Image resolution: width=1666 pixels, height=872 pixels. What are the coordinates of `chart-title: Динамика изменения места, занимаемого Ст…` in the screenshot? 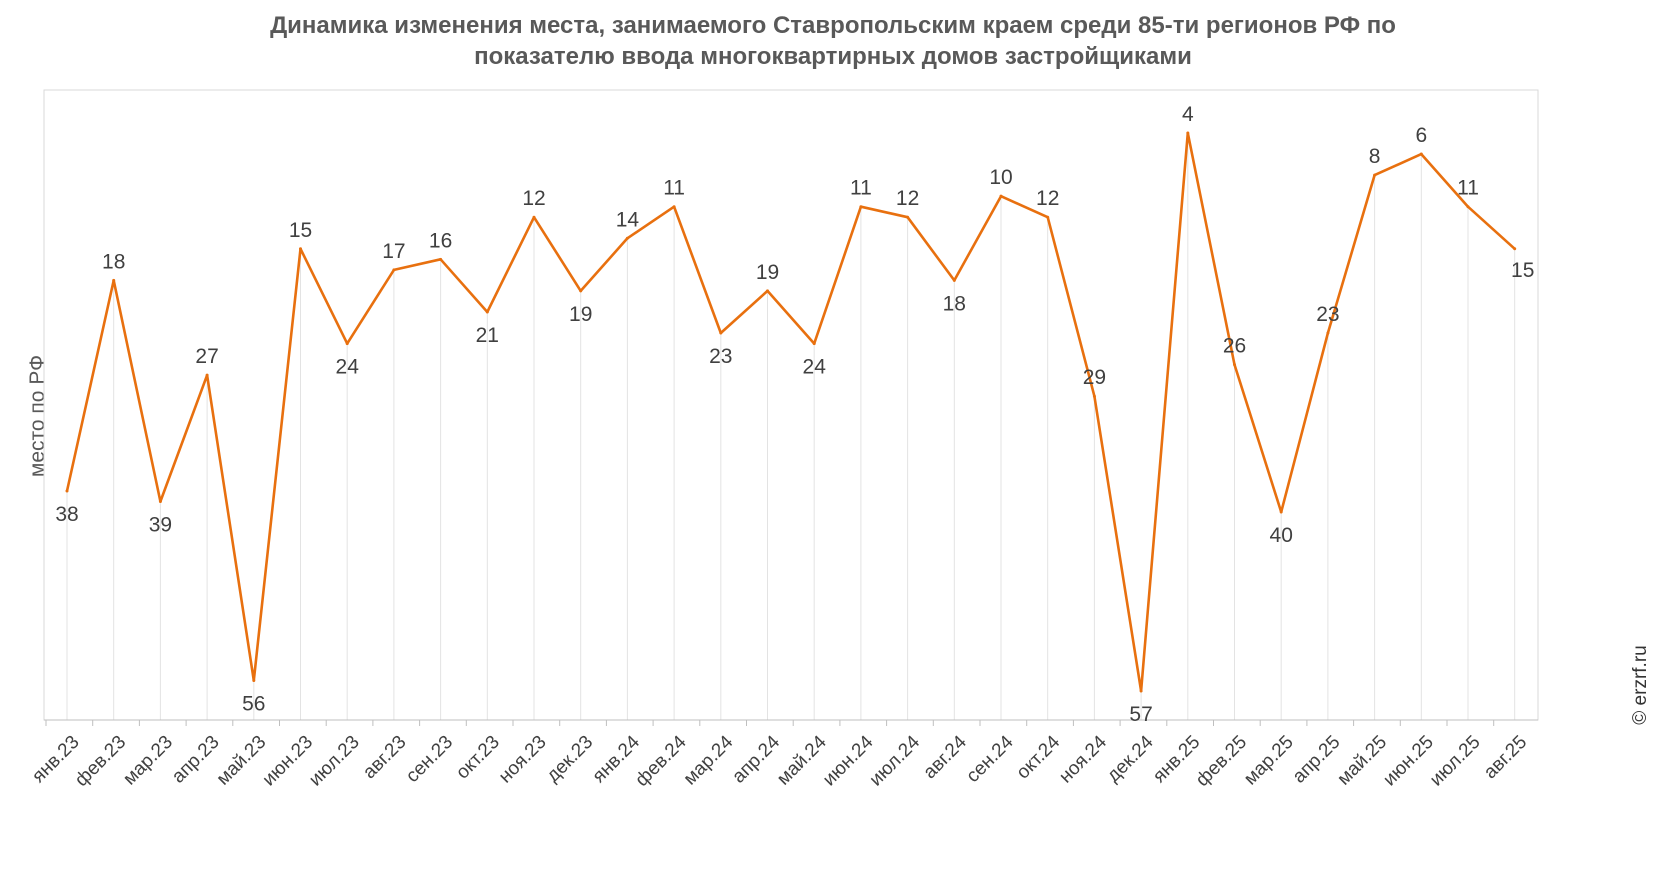 It's located at (833, 41).